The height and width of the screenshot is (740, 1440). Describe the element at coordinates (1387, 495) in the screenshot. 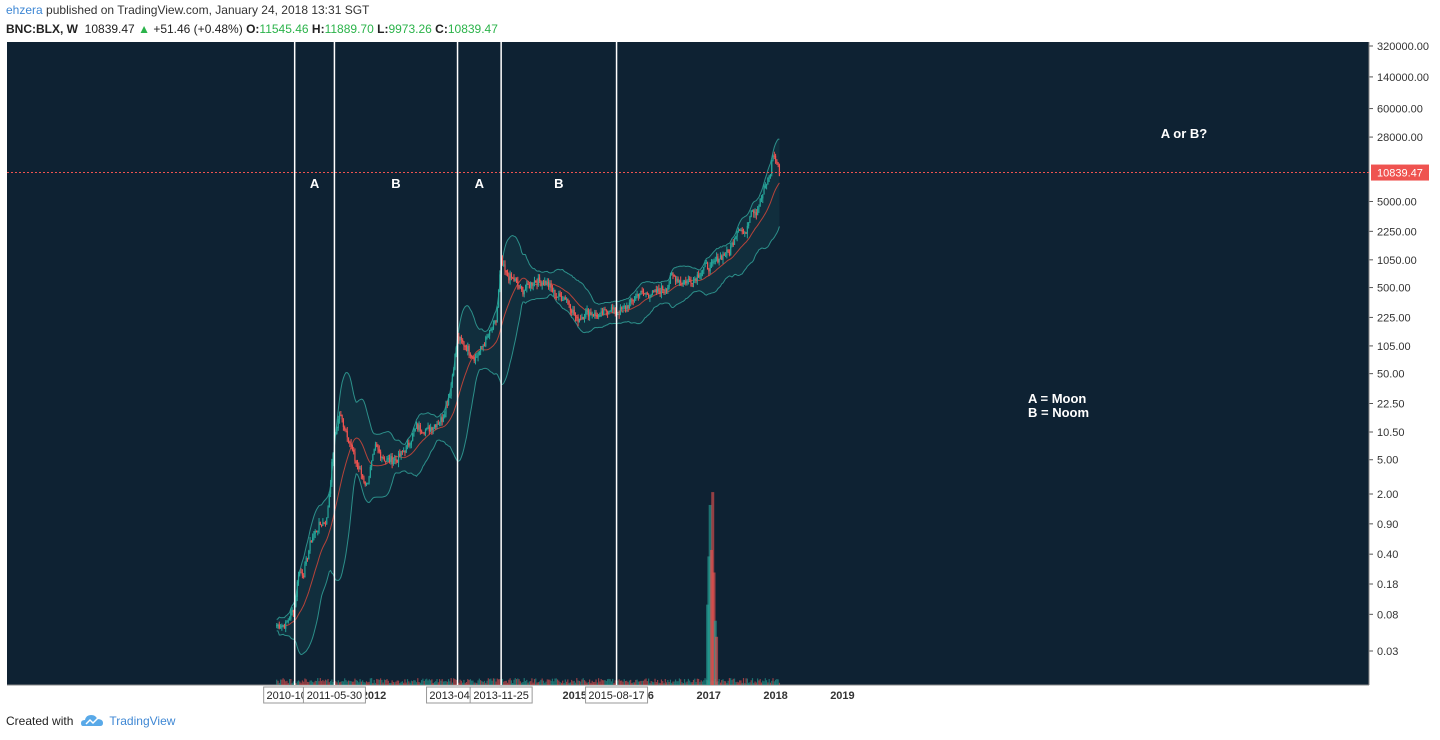

I see `y-tick-label: 2.00` at that location.